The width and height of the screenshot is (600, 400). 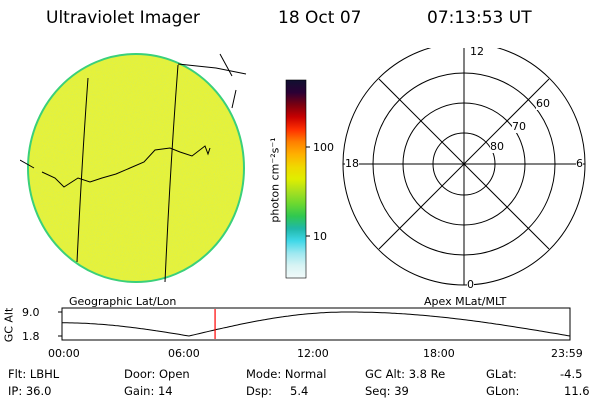 I want to click on mlat-label-80: 80, so click(x=497, y=146).